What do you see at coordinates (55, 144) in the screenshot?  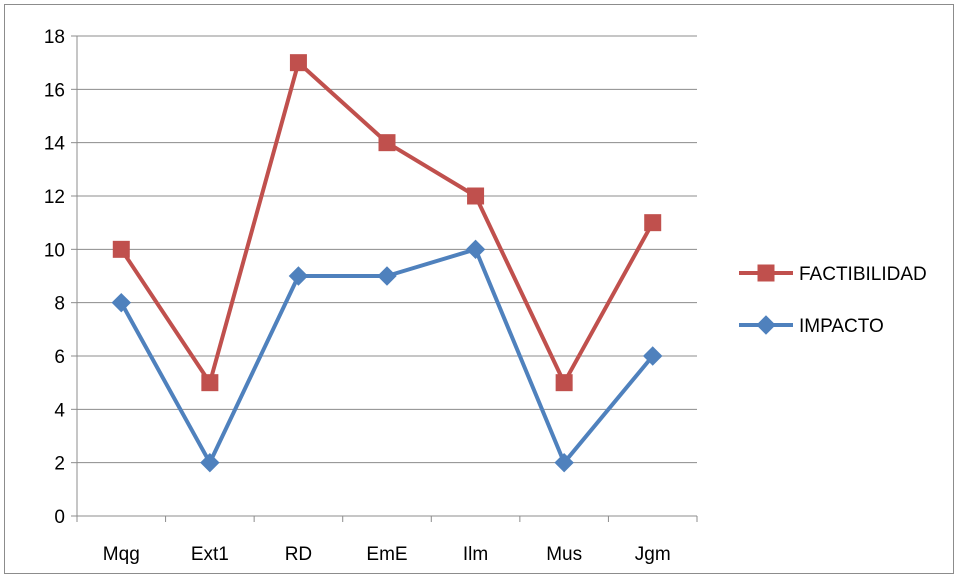 I see `y-tick-label: 14` at bounding box center [55, 144].